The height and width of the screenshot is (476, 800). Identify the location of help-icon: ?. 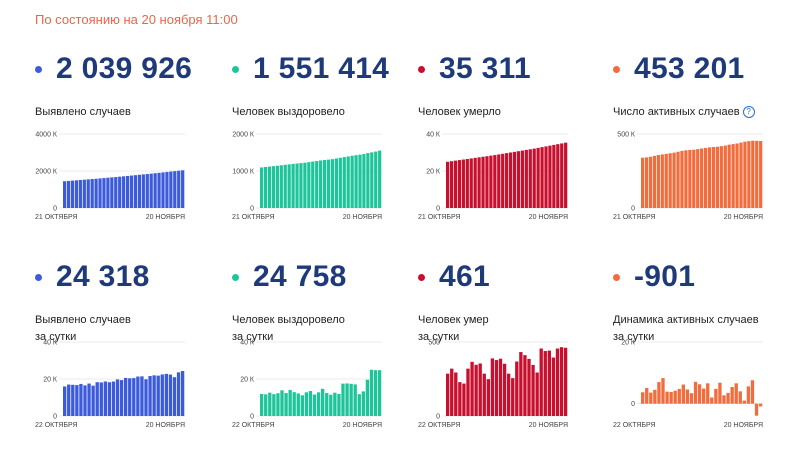
(748, 112).